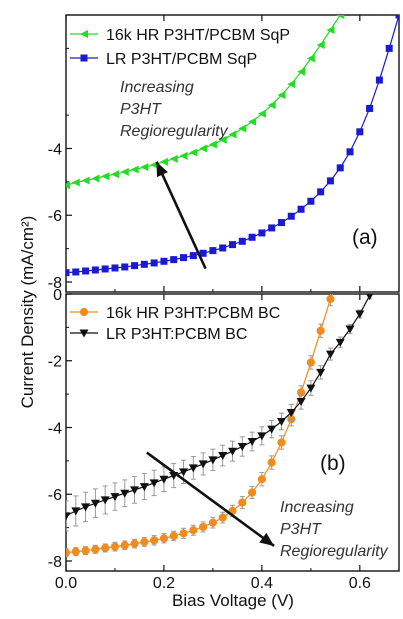 This screenshot has height=619, width=403. I want to click on y-tick-label: 0, so click(57, 295).